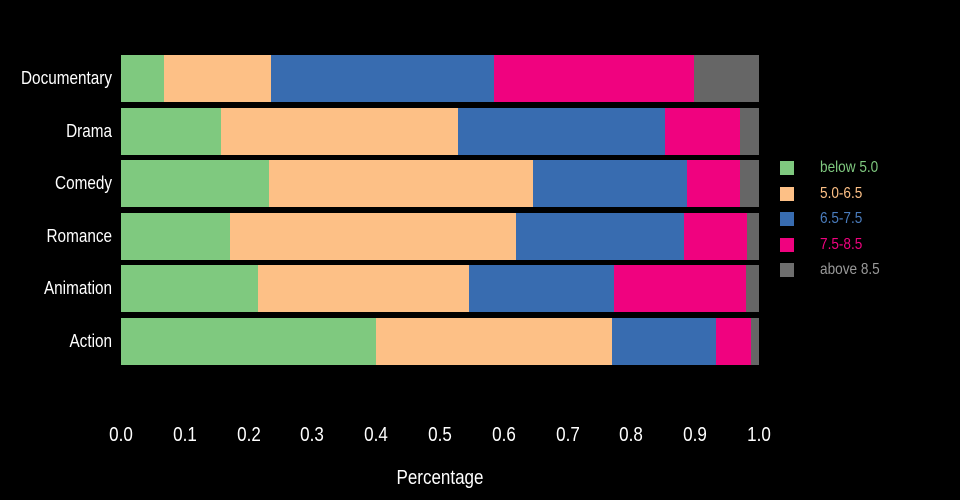 The height and width of the screenshot is (500, 960). What do you see at coordinates (77, 288) in the screenshot?
I see `category-label: Animation` at bounding box center [77, 288].